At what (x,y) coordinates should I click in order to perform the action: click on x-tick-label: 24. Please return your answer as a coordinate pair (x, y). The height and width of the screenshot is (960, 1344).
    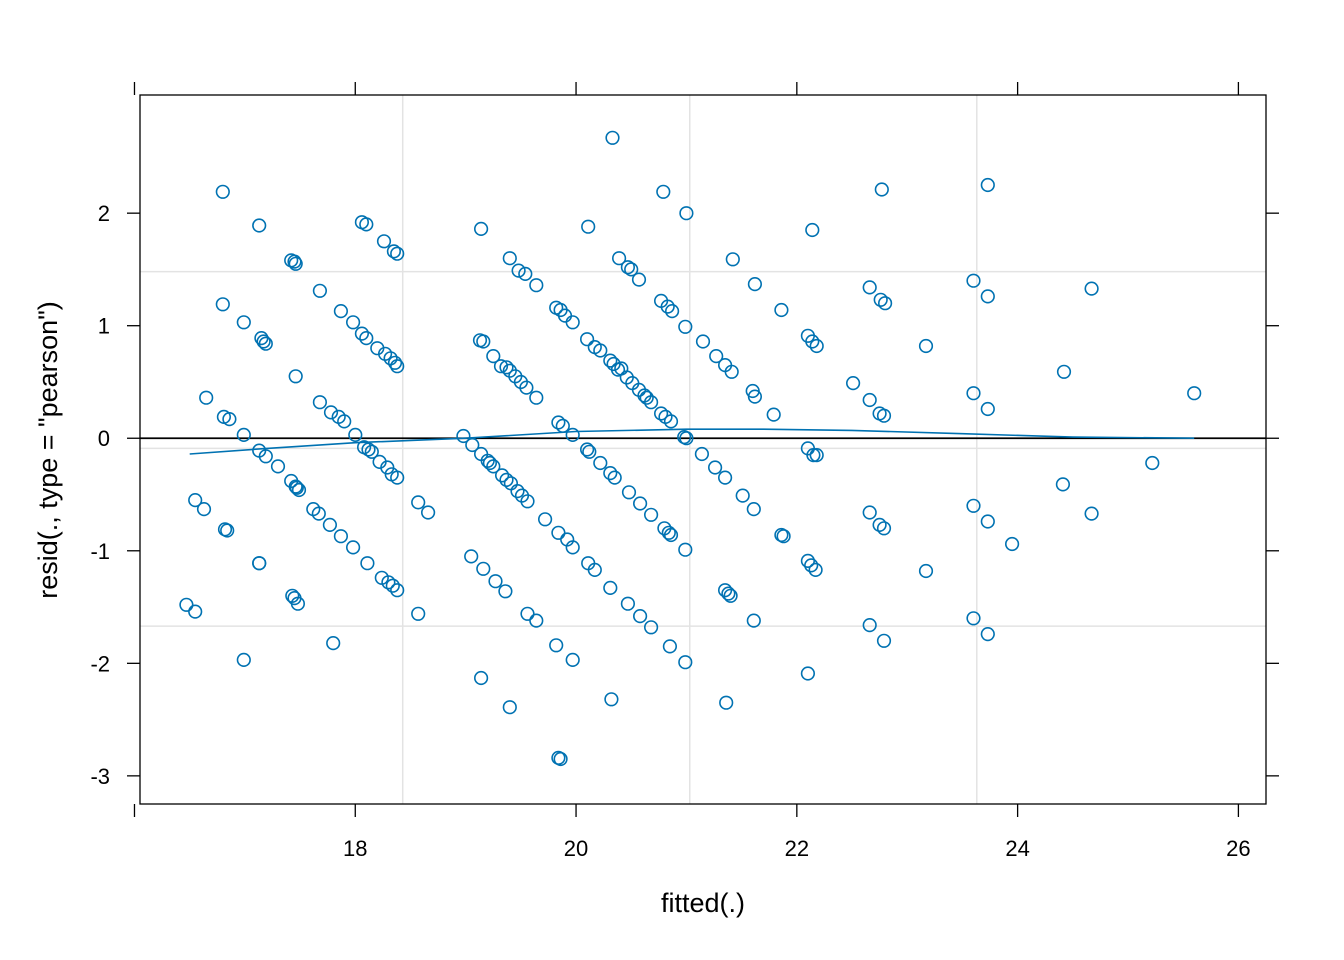
    Looking at the image, I should click on (1017, 848).